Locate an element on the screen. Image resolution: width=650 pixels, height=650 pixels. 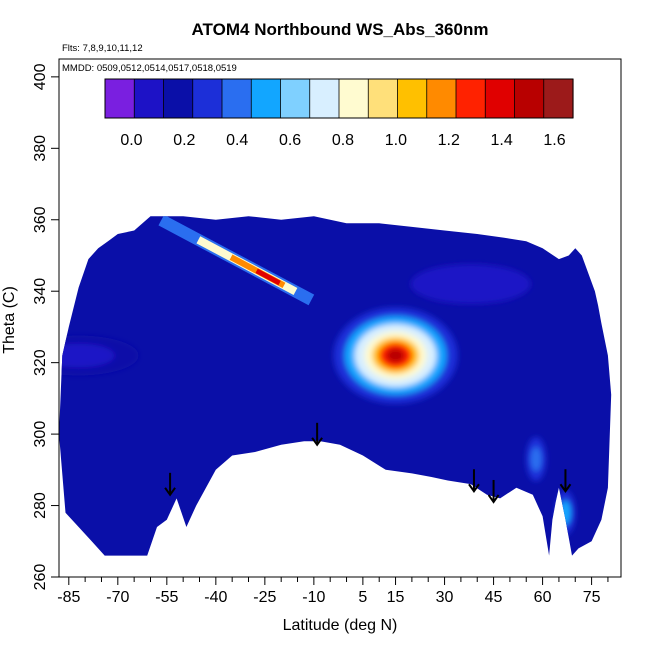
y-tick-label: 280 is located at coordinates (40, 505).